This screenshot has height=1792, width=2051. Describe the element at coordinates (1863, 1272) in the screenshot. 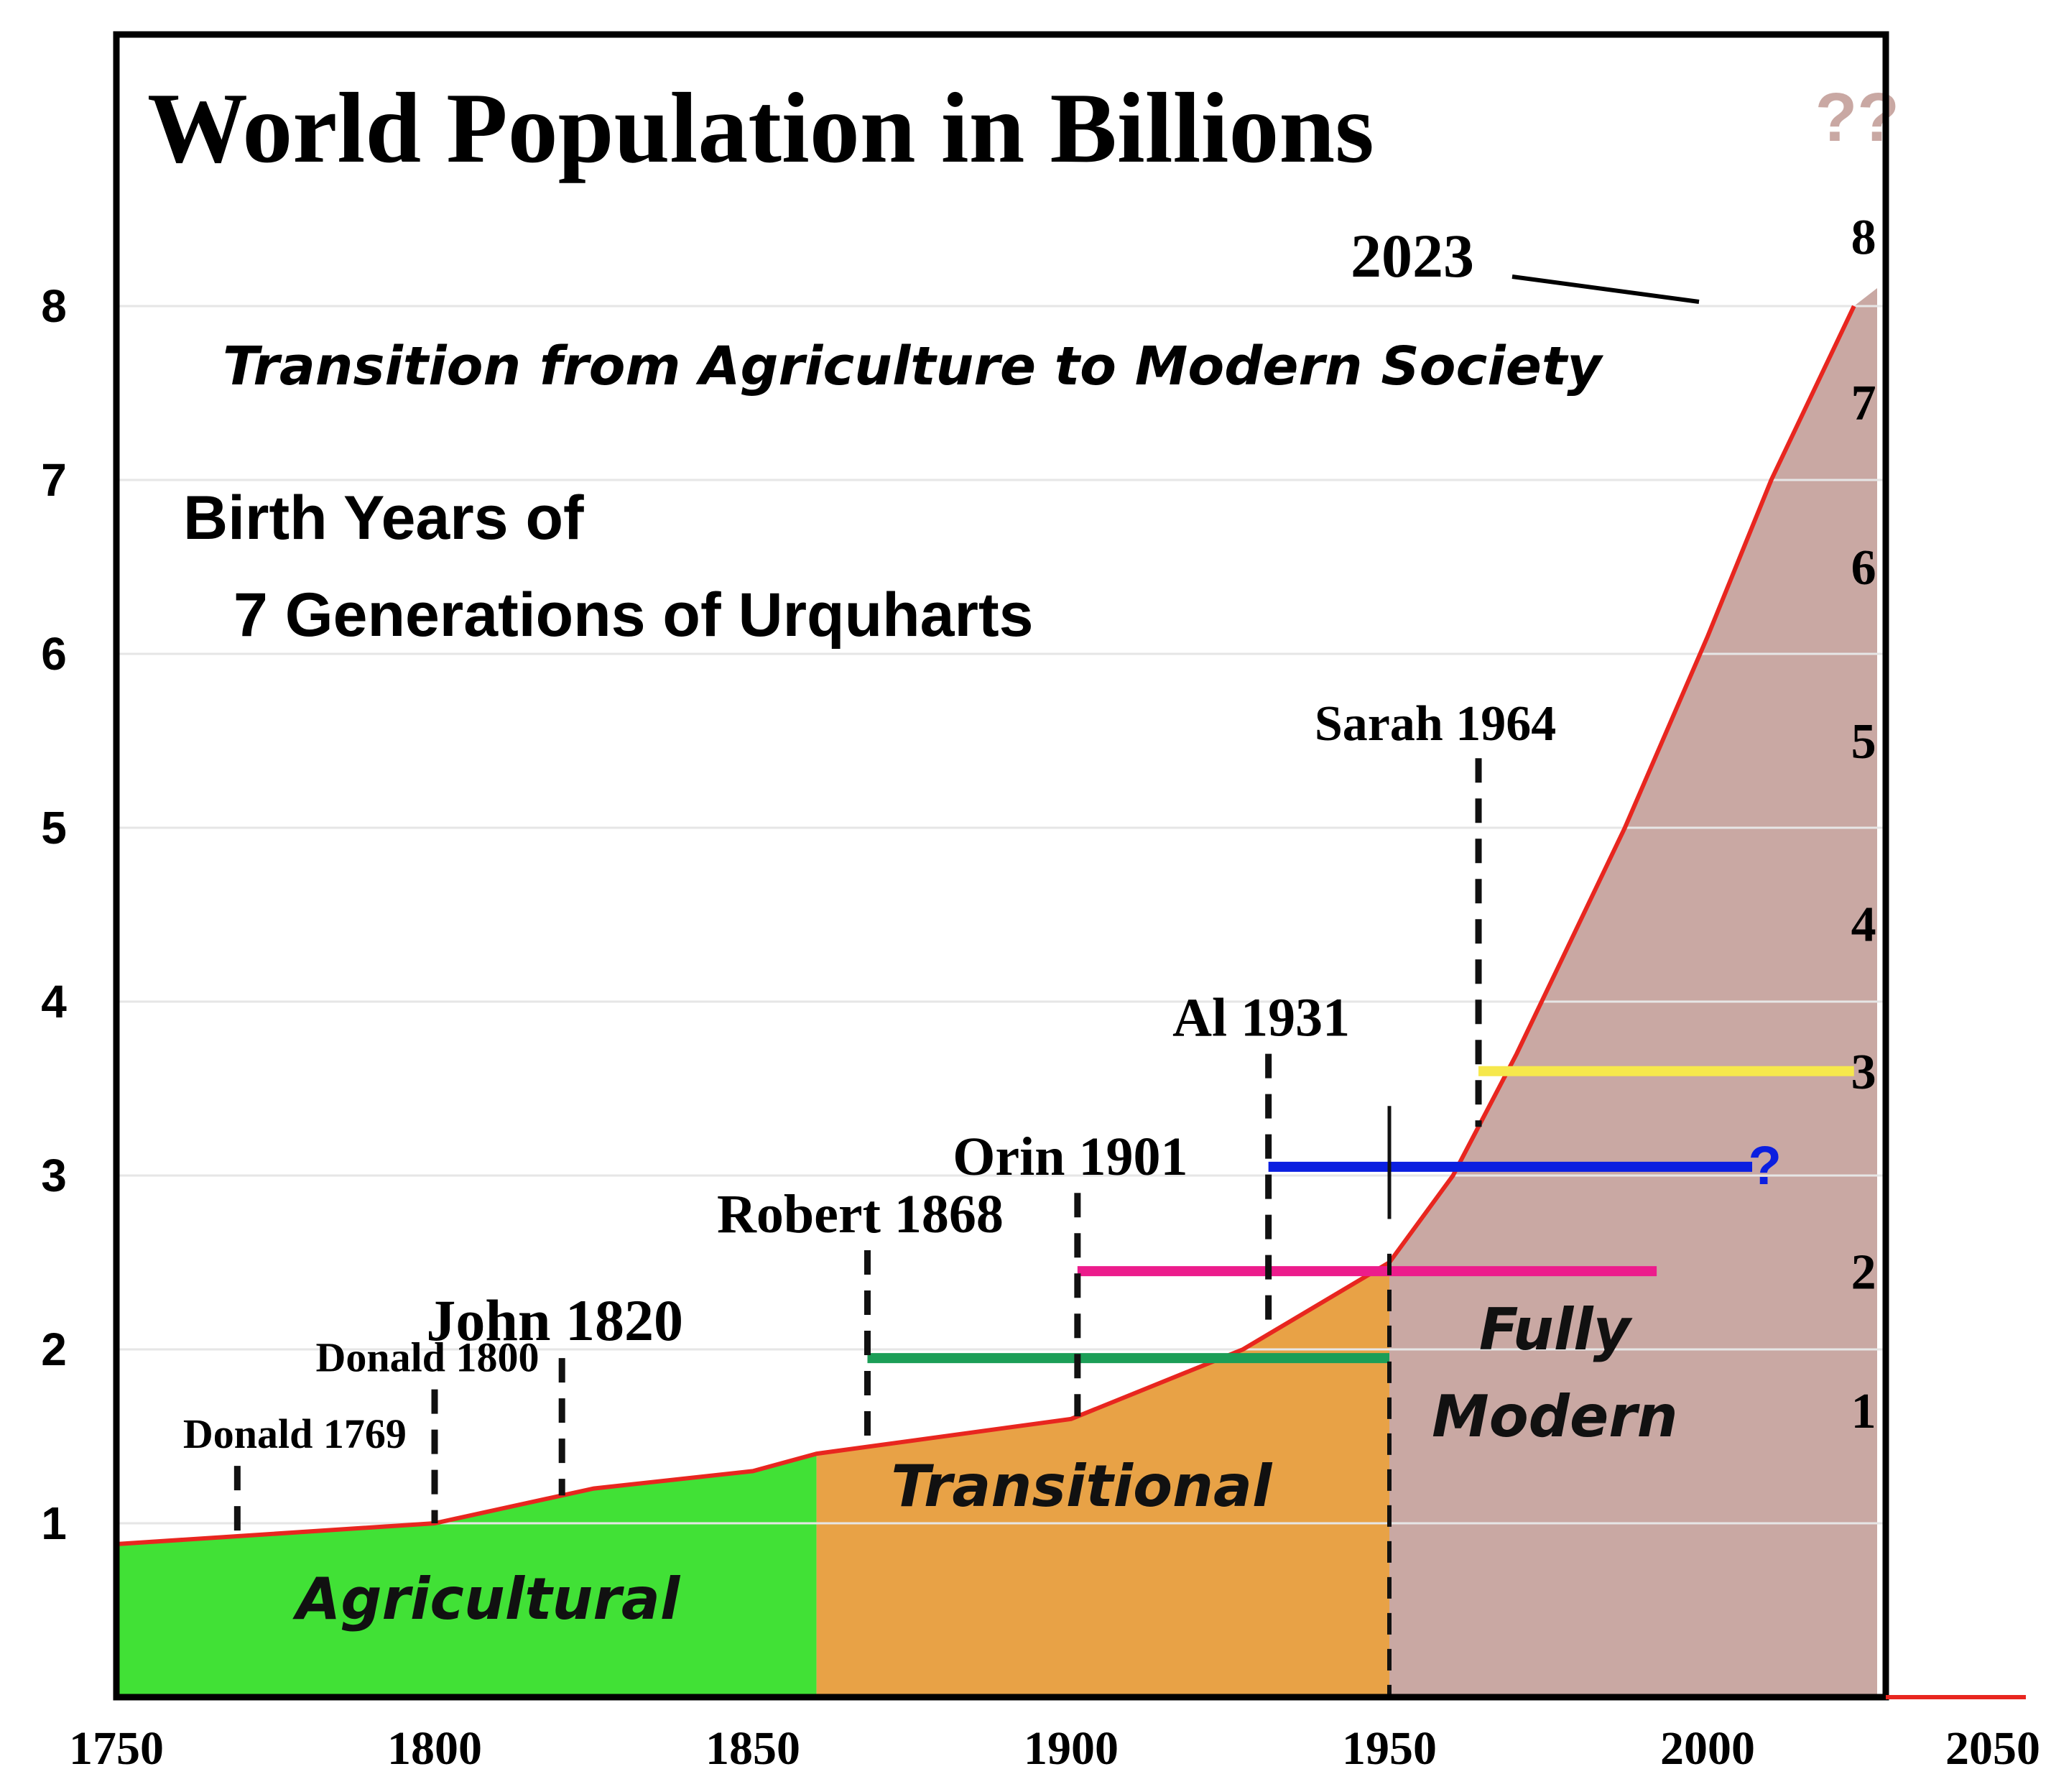

I see `generation-number-2: 2` at that location.